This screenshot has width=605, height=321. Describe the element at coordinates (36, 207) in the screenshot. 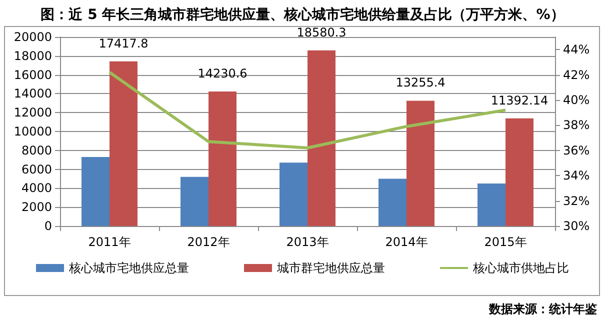

I see `y-tick-label: 2000` at that location.